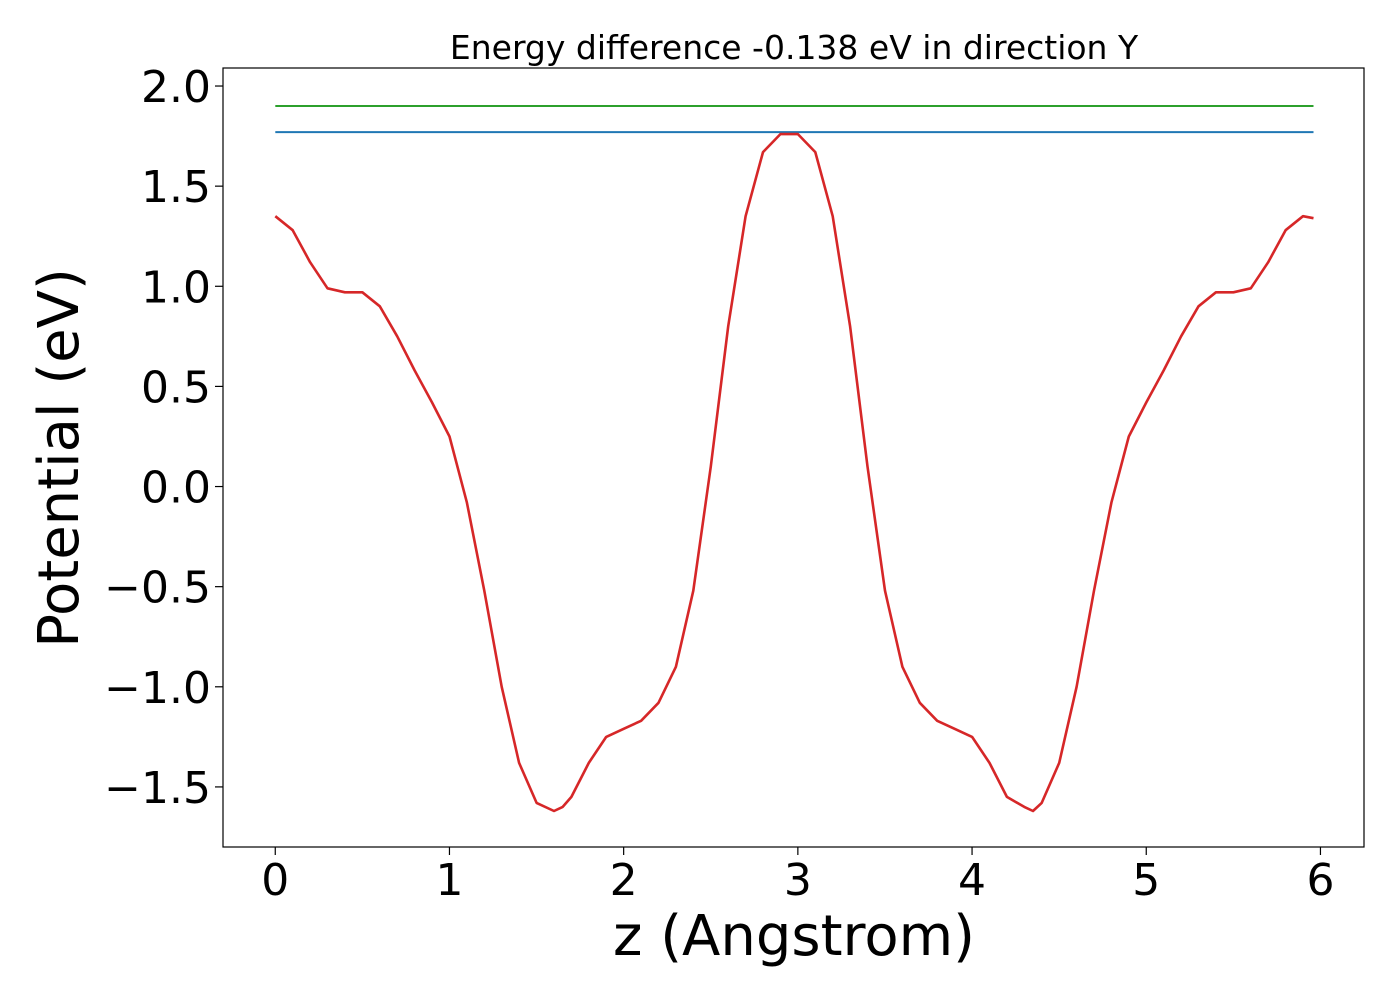  I want to click on x-tick-label: 0, so click(275, 880).